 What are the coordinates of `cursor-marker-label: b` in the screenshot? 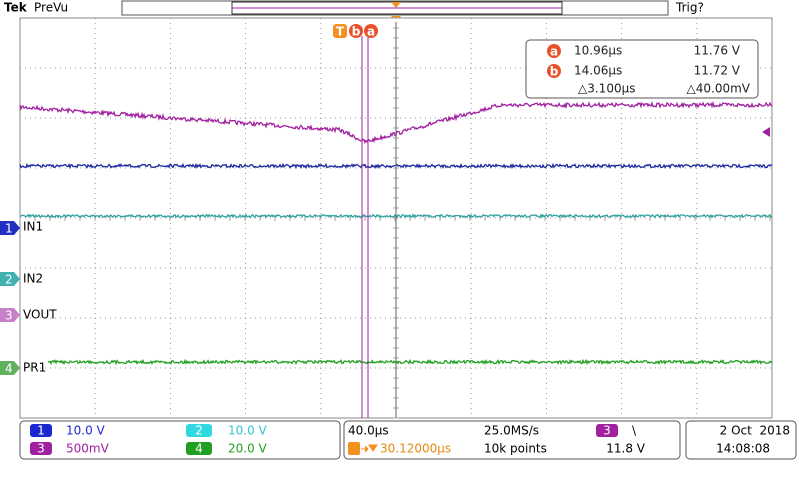 It's located at (356, 32).